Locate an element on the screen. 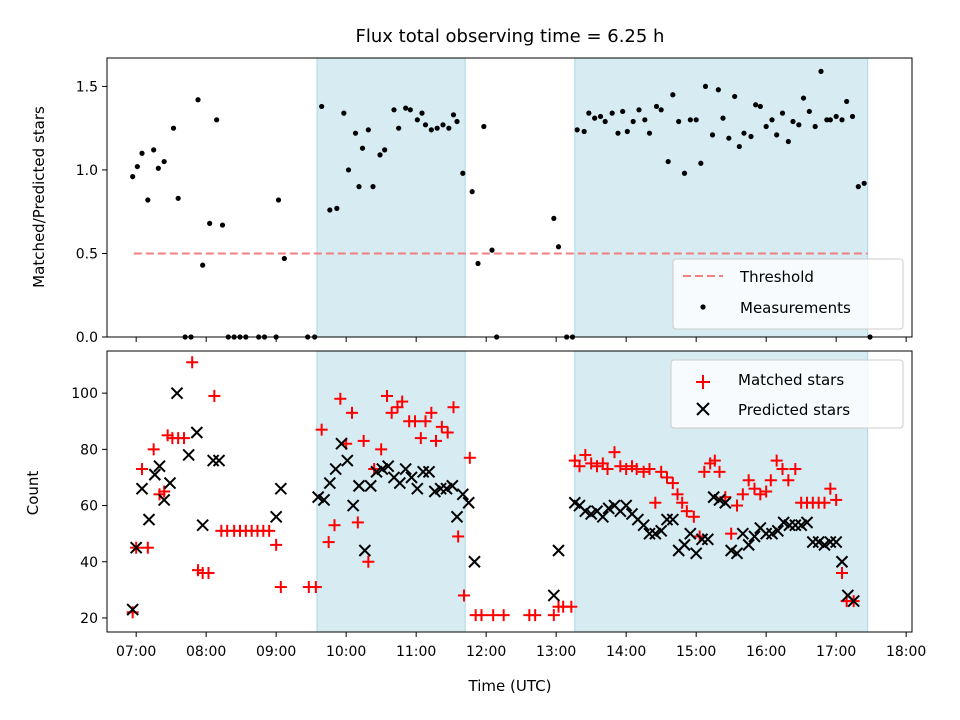  bottom-y-axis-label: Count is located at coordinates (33, 493).